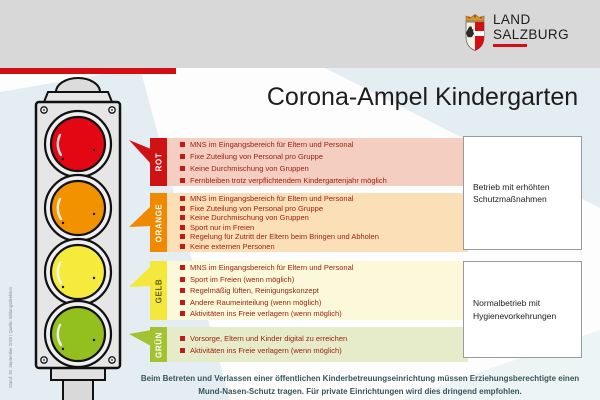 This screenshot has height=400, width=600. I want to click on logo-red-bar, so click(510, 45).